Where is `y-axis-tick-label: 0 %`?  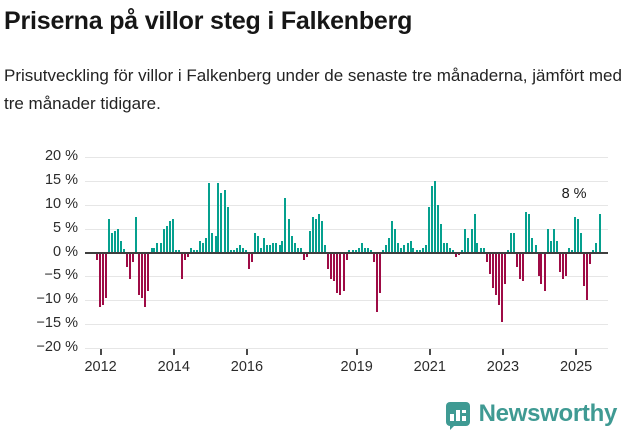
y-axis-tick-label: 0 % is located at coordinates (65, 251).